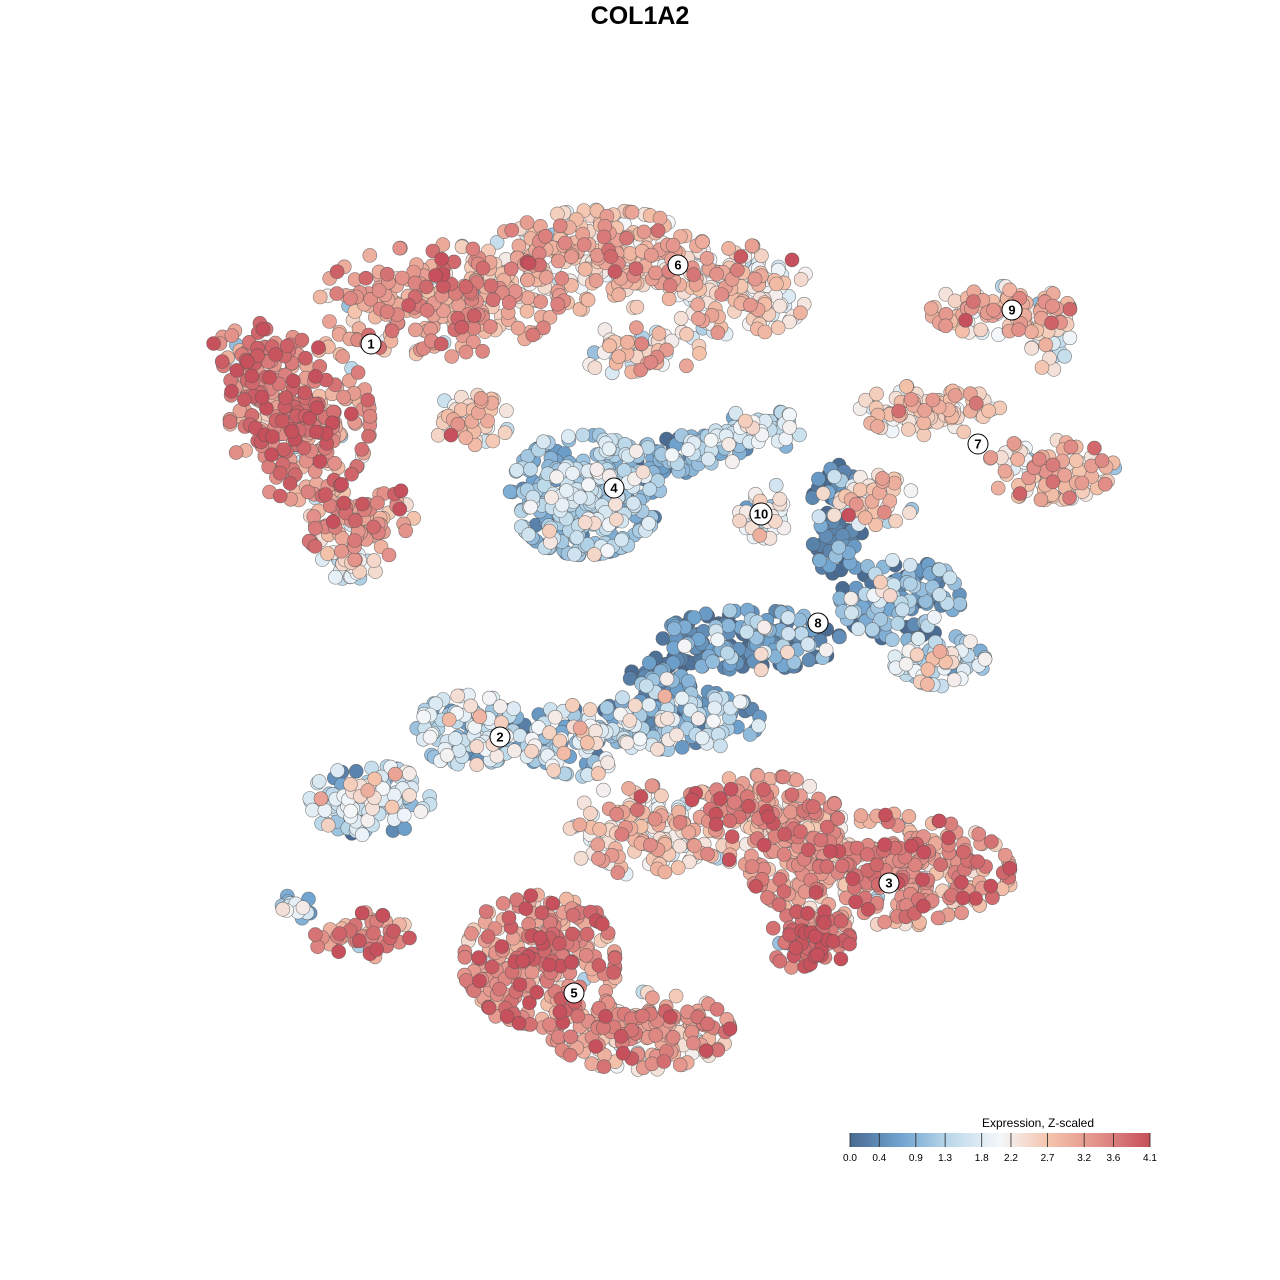 This screenshot has width=1280, height=1280. I want to click on colorbar-gradient, so click(1000, 1140).